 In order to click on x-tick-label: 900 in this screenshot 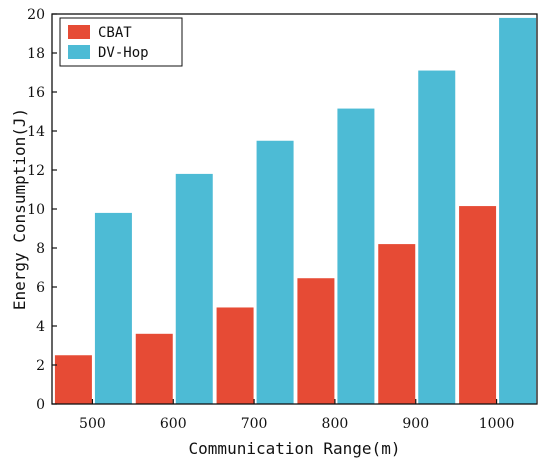, I will do `click(415, 424)`.